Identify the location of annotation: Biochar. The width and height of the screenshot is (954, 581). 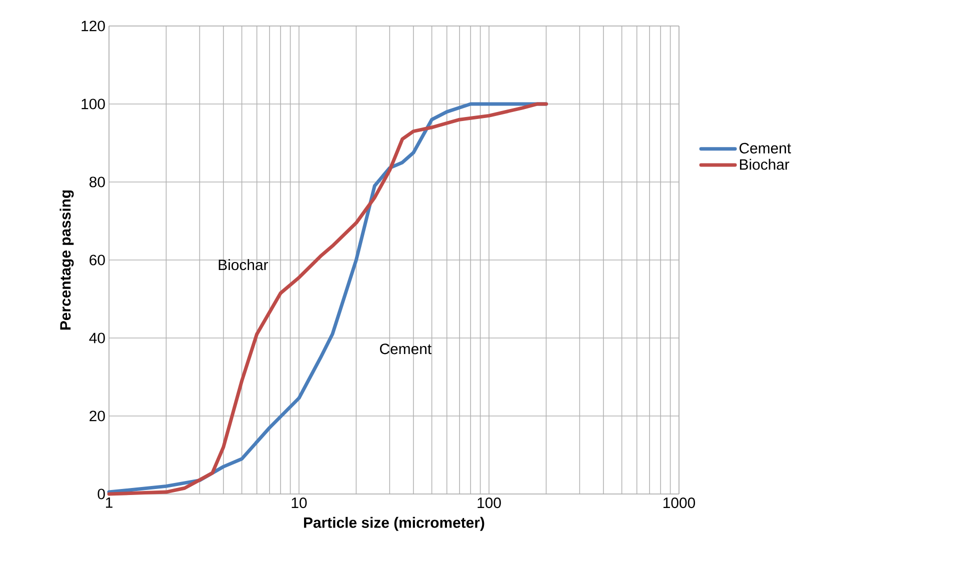
(243, 264).